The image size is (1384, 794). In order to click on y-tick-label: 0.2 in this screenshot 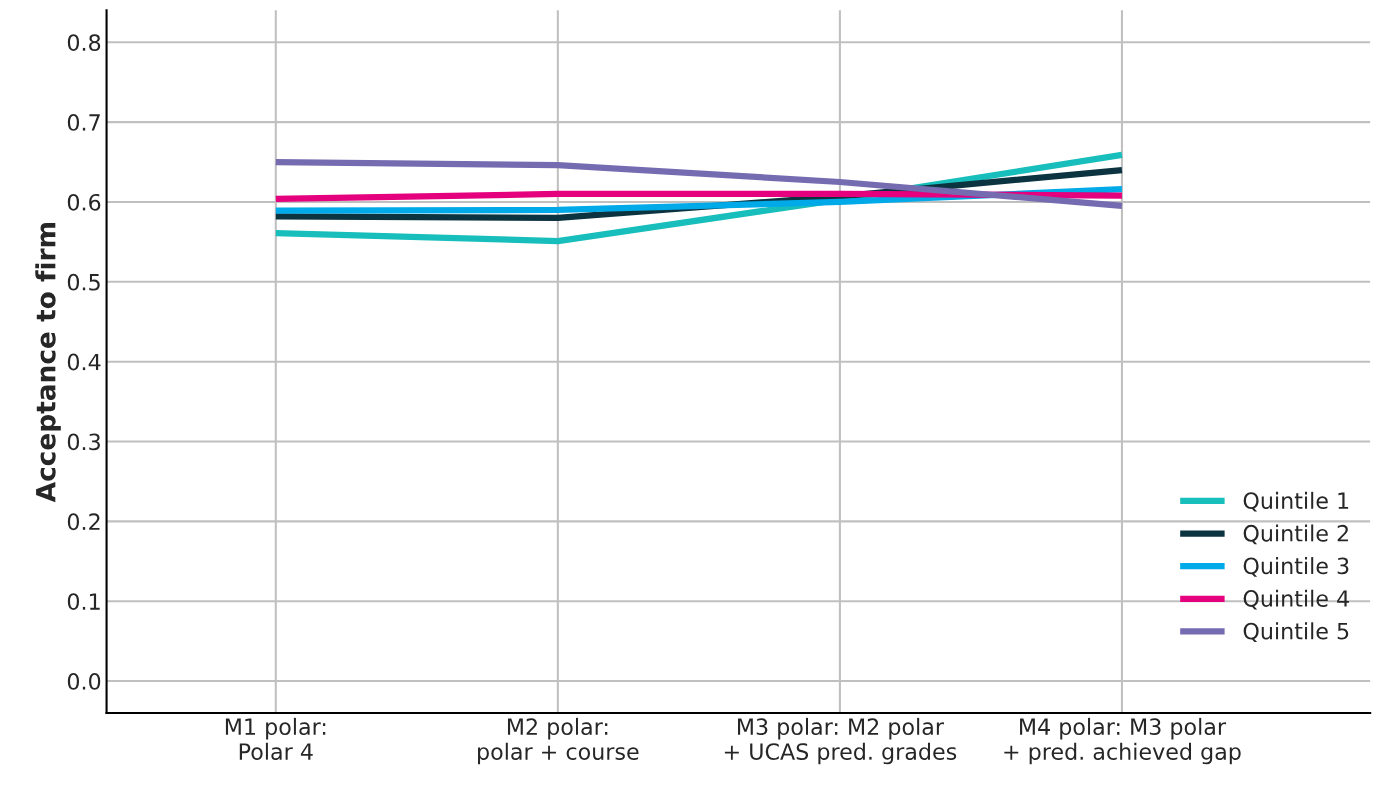, I will do `click(83, 522)`.